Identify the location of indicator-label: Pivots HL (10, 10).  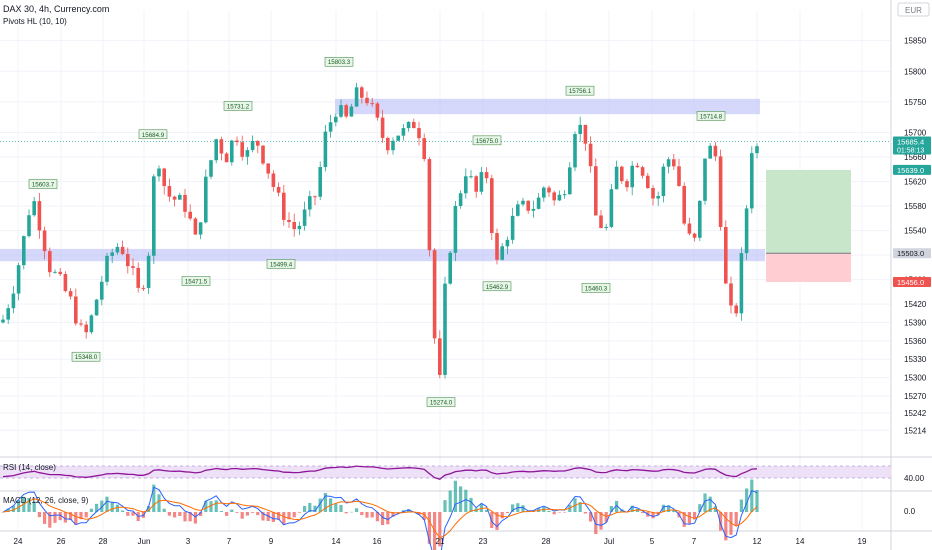
(35, 21).